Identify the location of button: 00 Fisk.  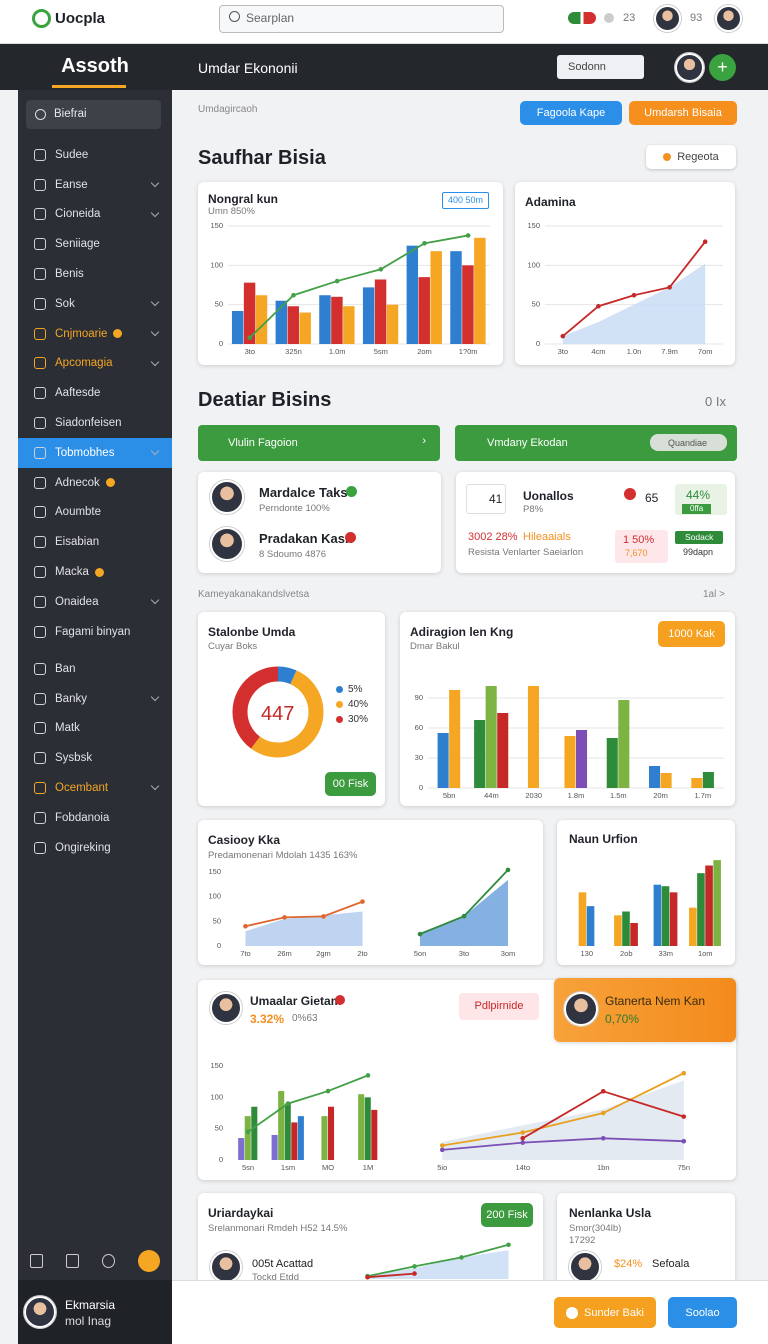
(350, 784).